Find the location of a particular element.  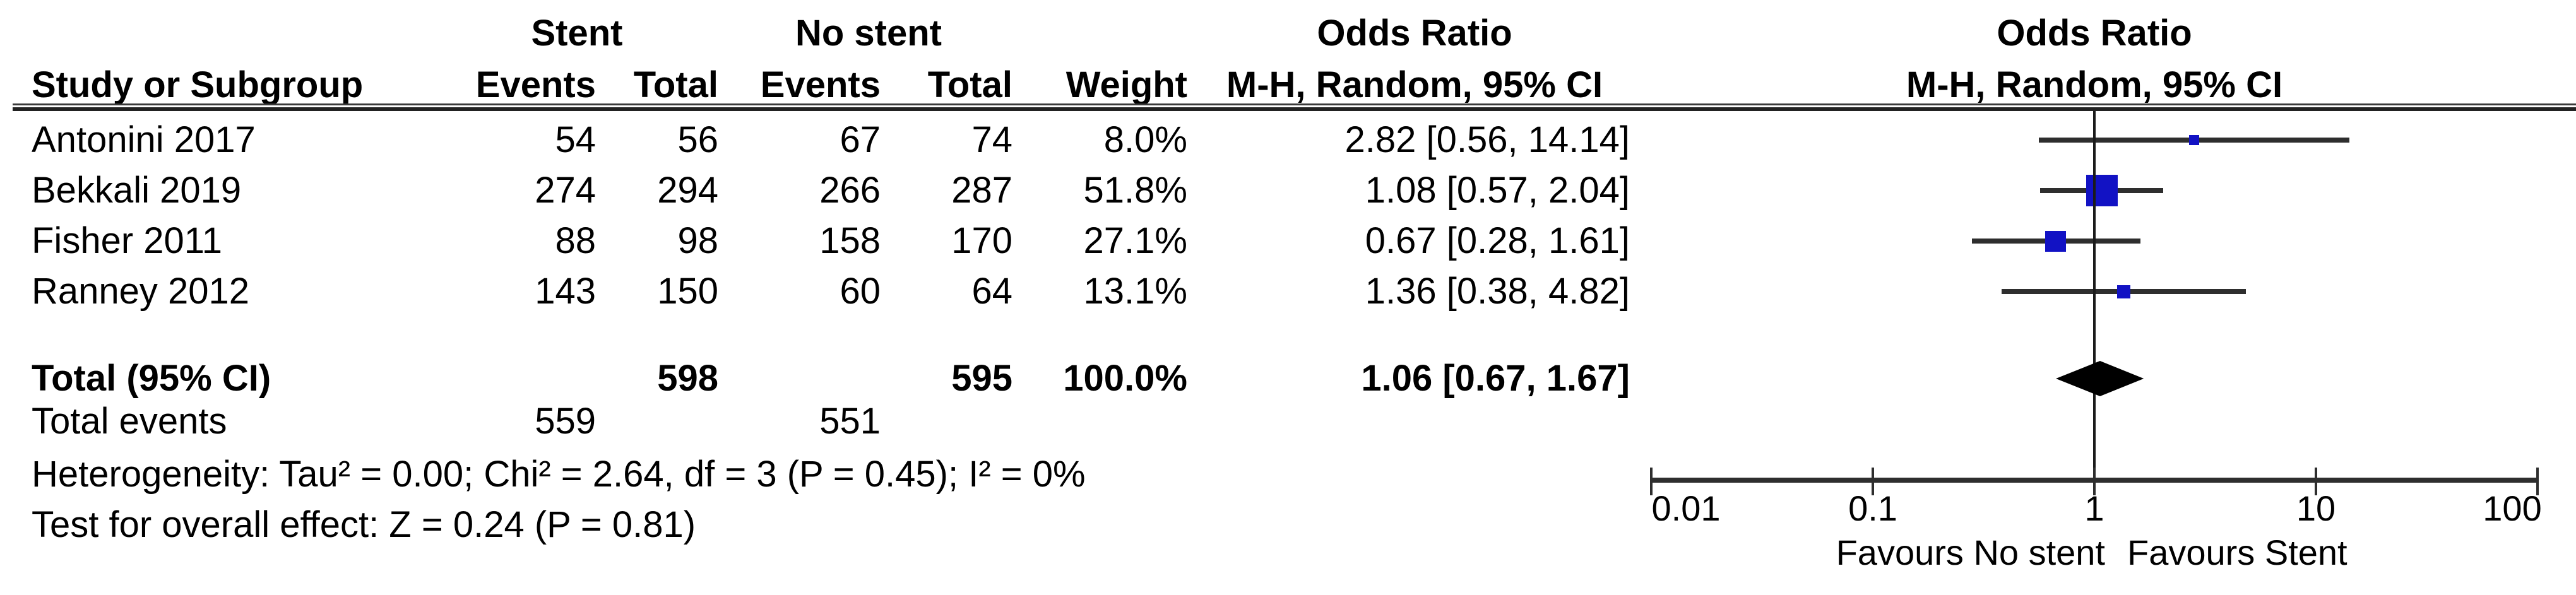

study-name: Bekkali 2019 is located at coordinates (137, 191).